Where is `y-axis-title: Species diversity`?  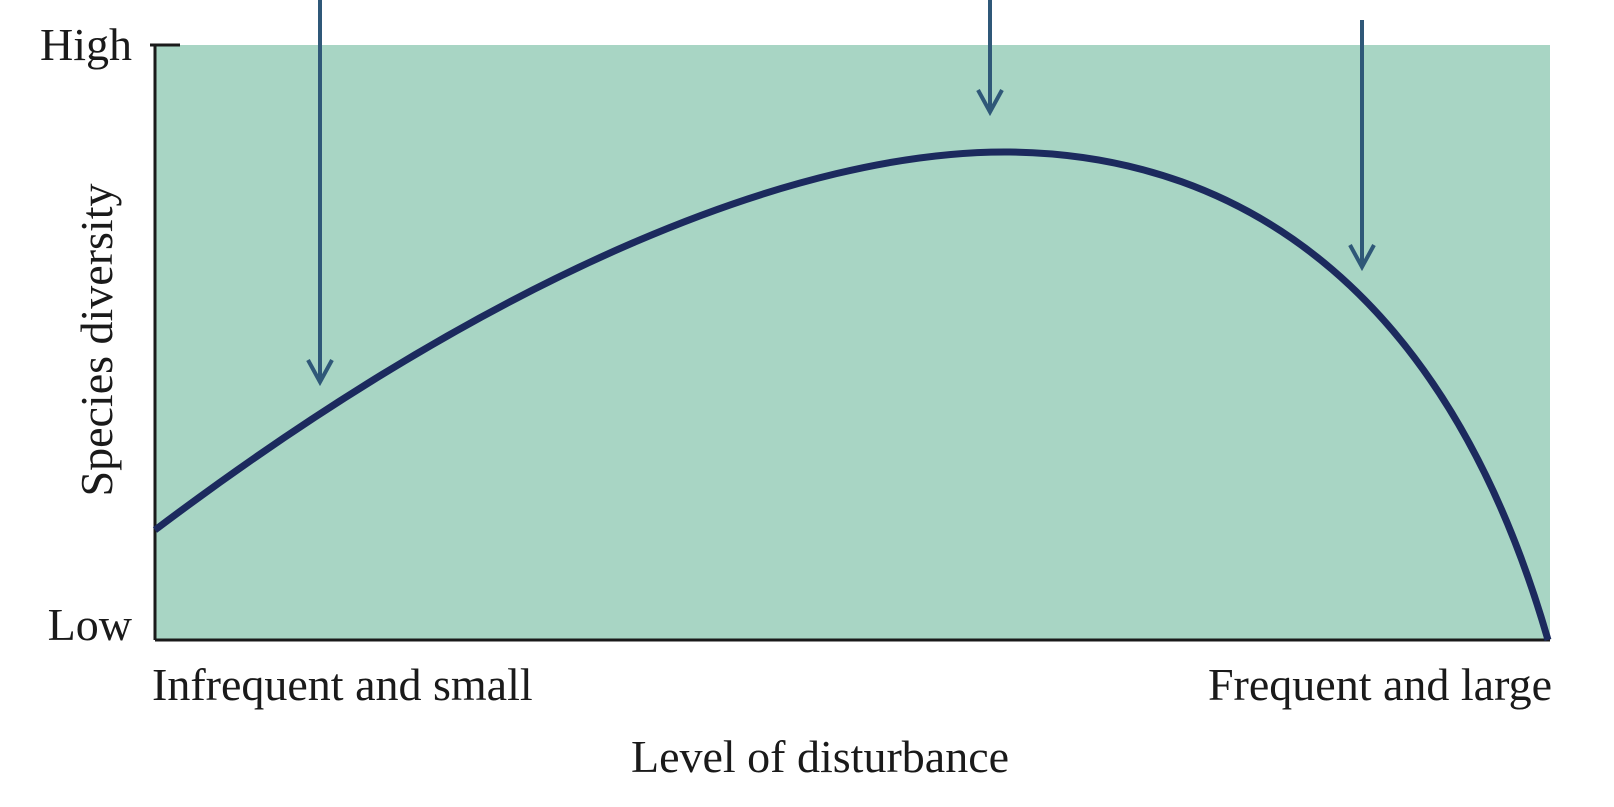
y-axis-title: Species diversity is located at coordinates (96, 340).